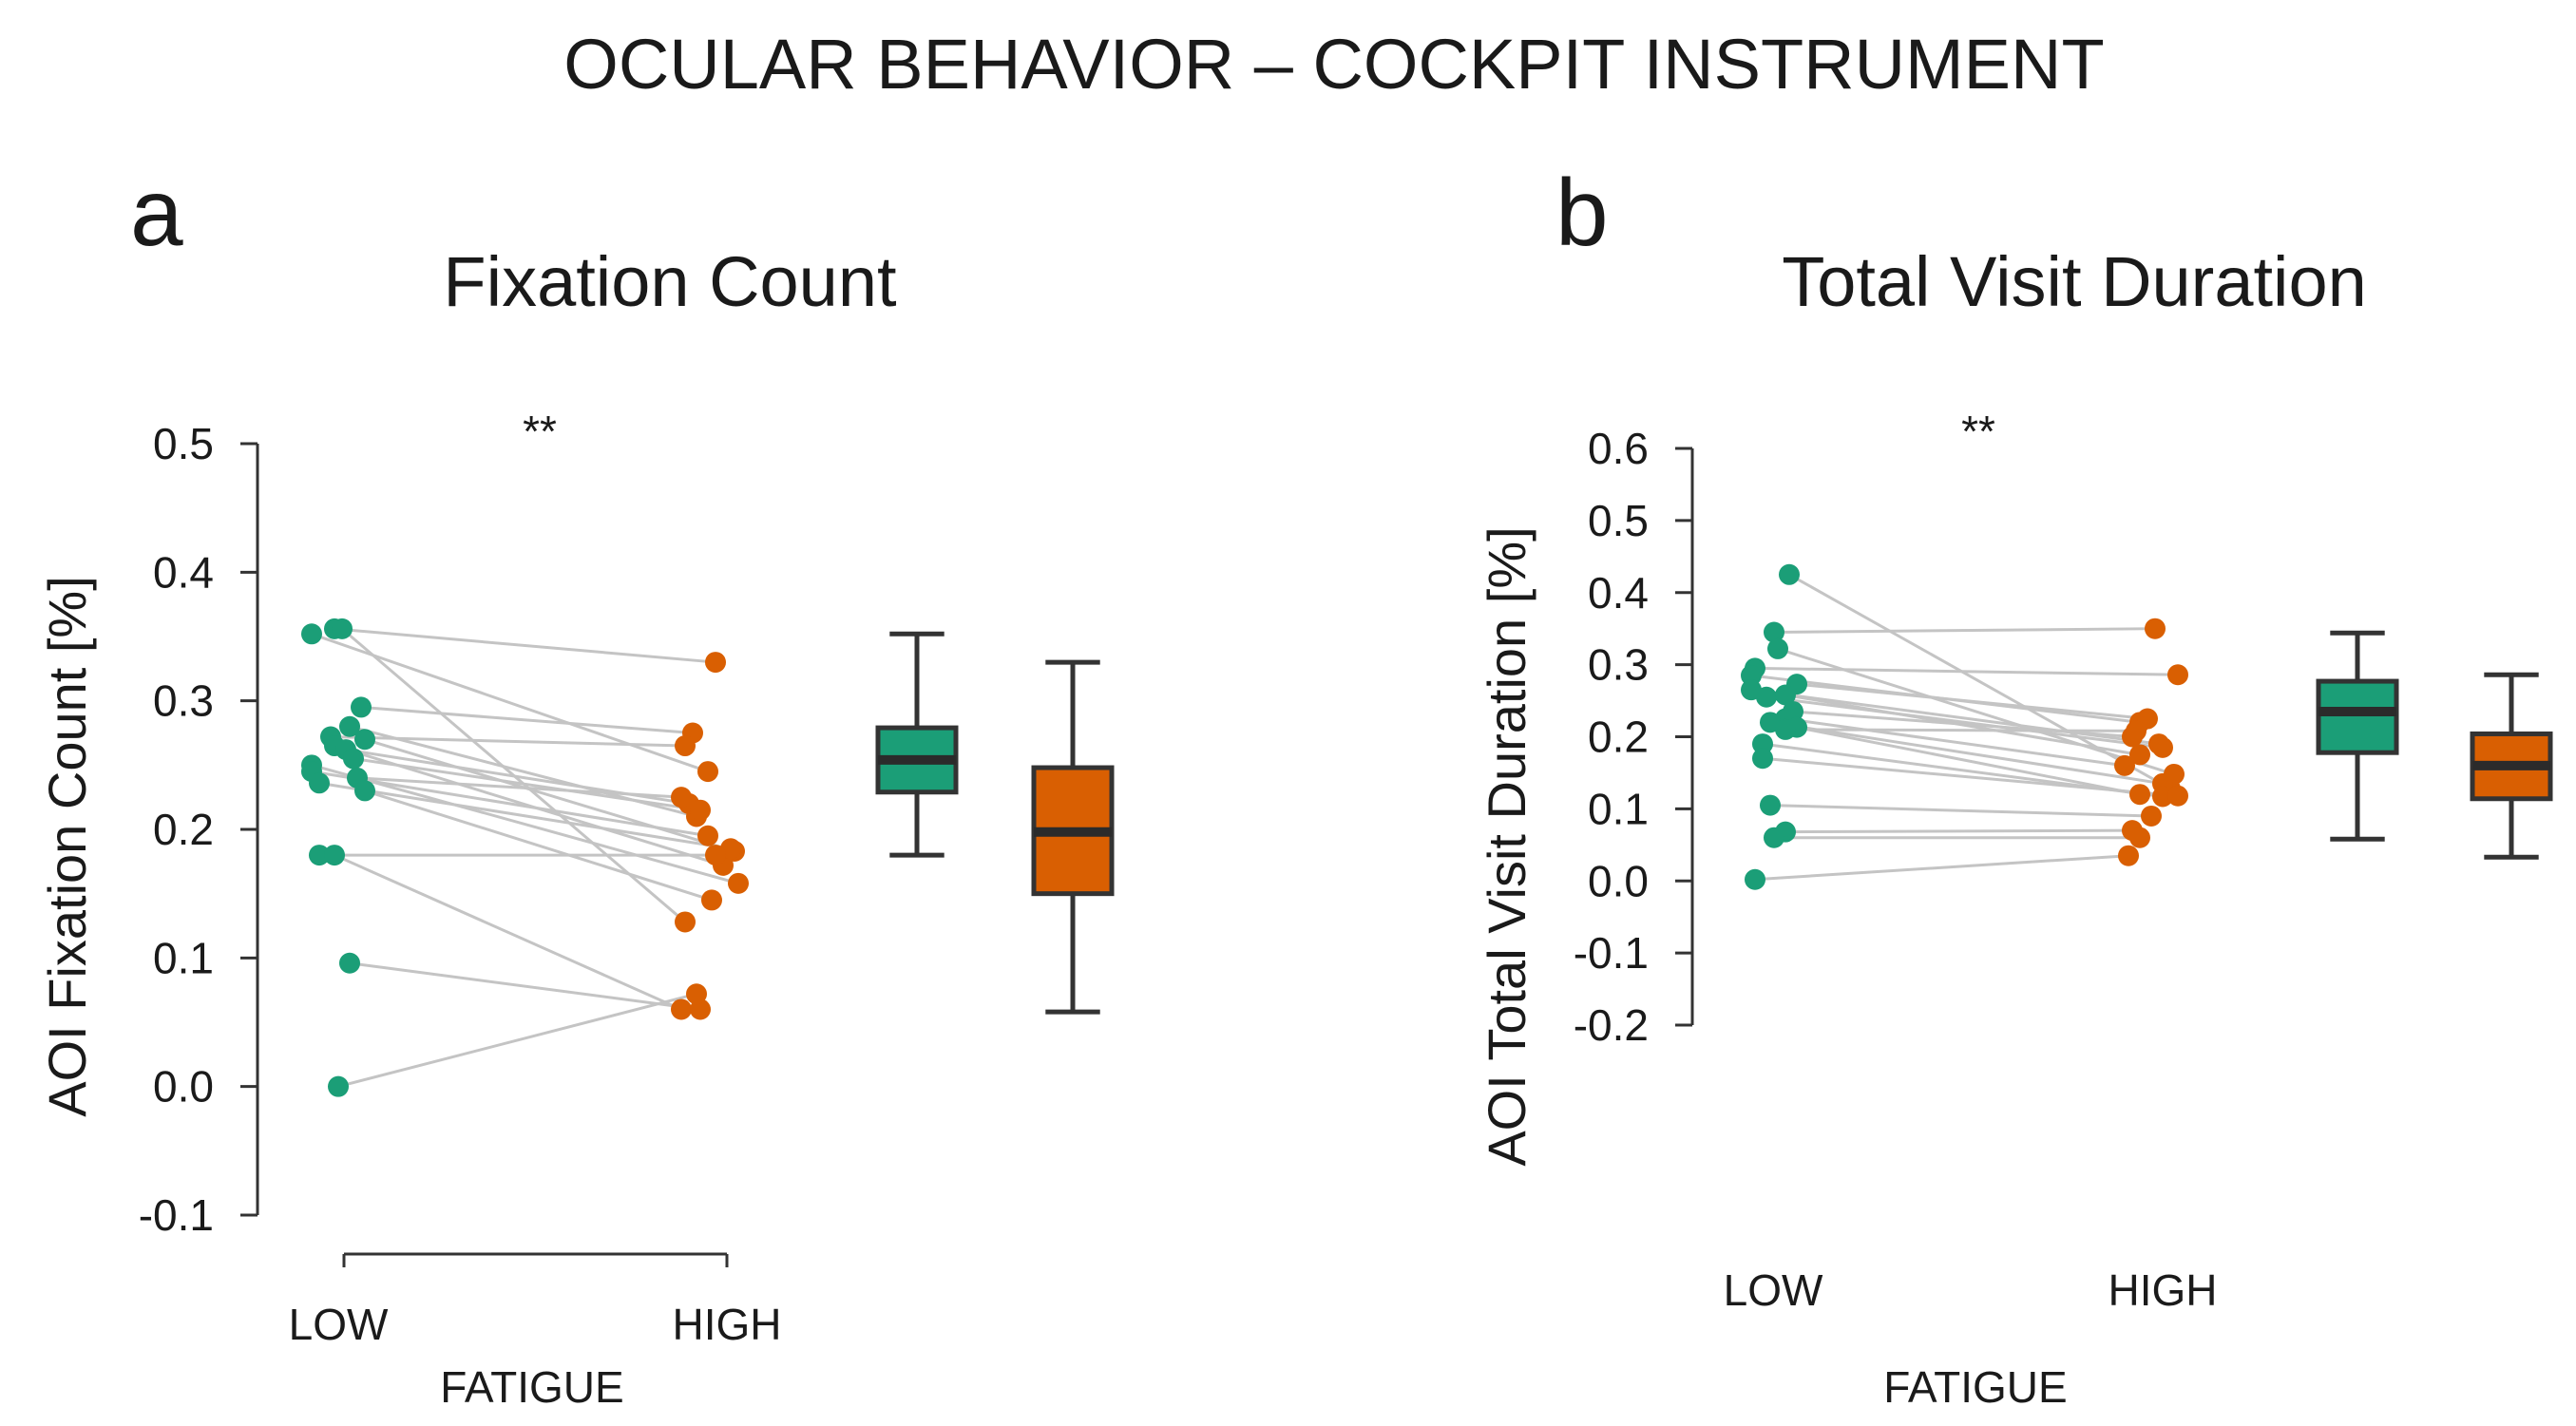  Describe the element at coordinates (1618, 880) in the screenshot. I see `panel-b-y-tick-label: 0.0` at that location.